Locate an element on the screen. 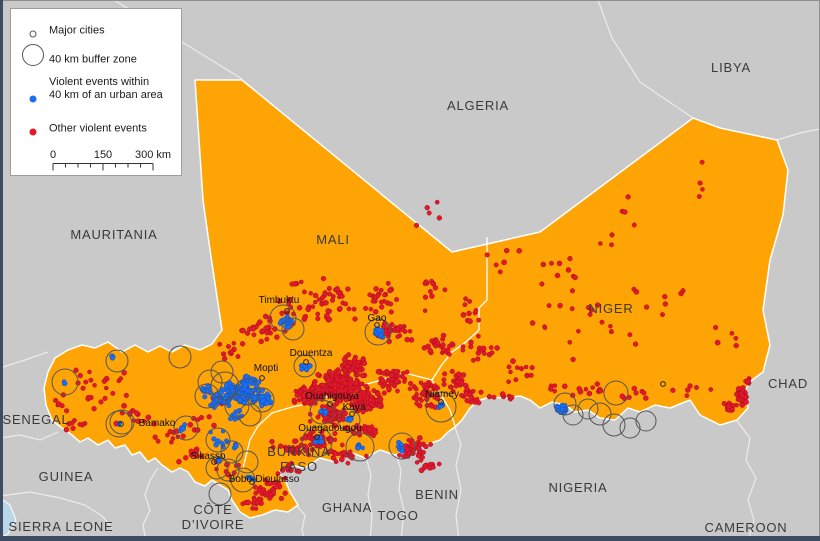  country-label: ALGERIA is located at coordinates (478, 105).